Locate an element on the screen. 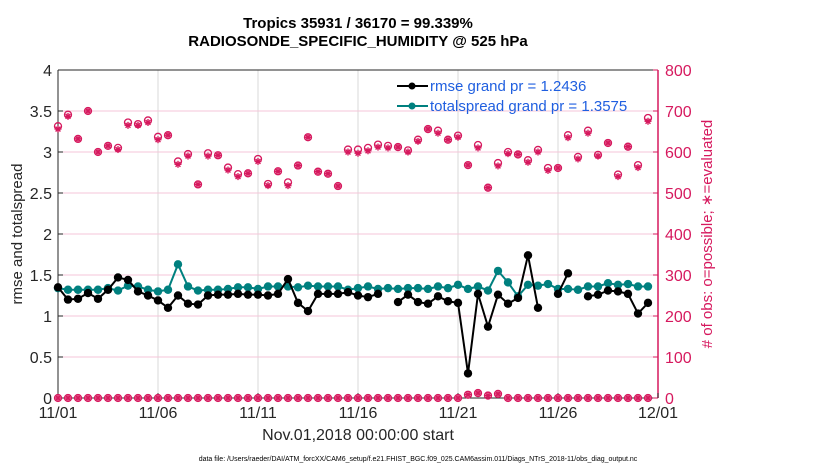 The height and width of the screenshot is (470, 830). y-tick-label-left: 0 is located at coordinates (47, 399).